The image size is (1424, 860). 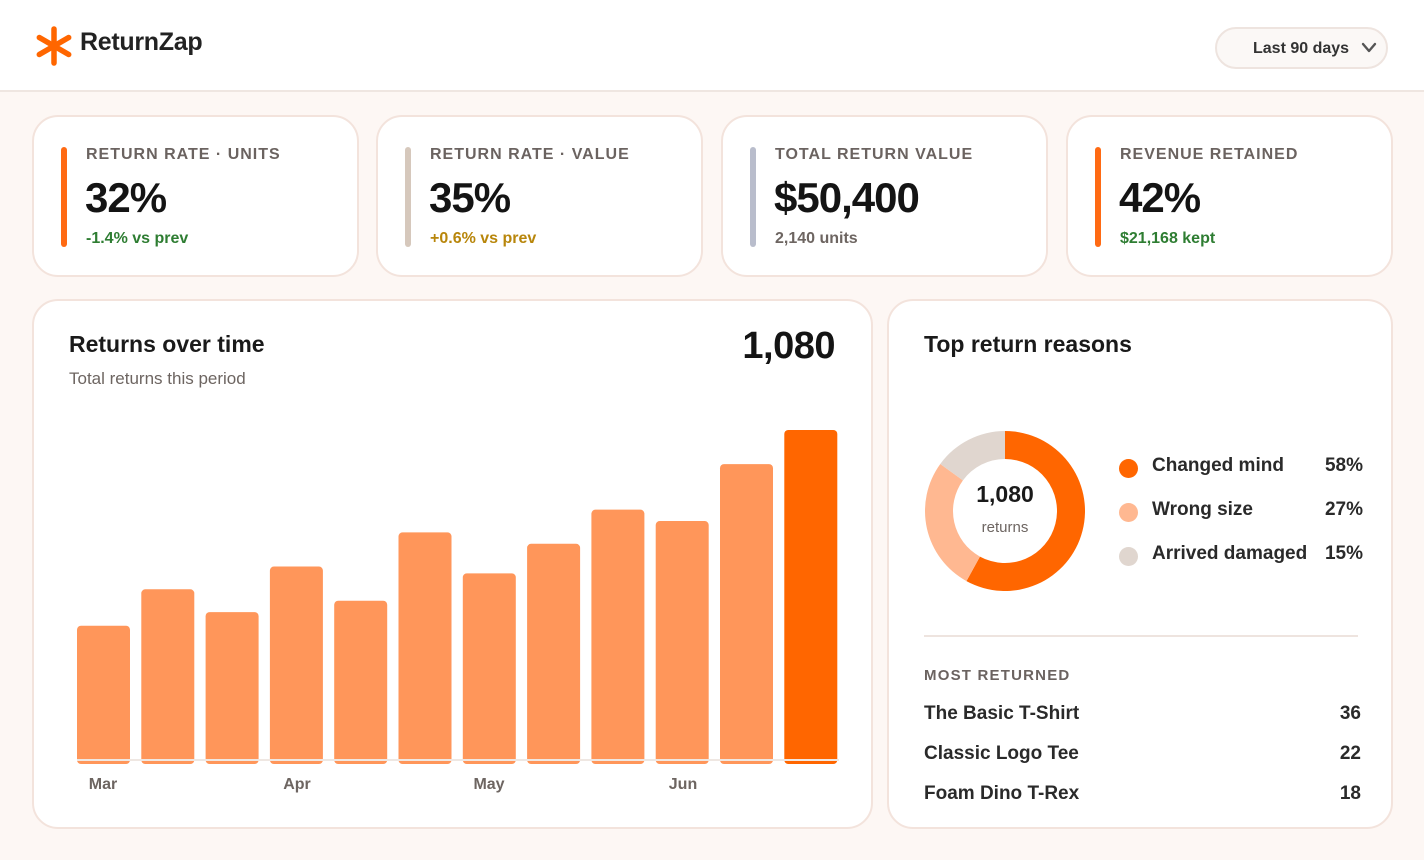 I want to click on chart-total: 1,080, so click(x=788, y=346).